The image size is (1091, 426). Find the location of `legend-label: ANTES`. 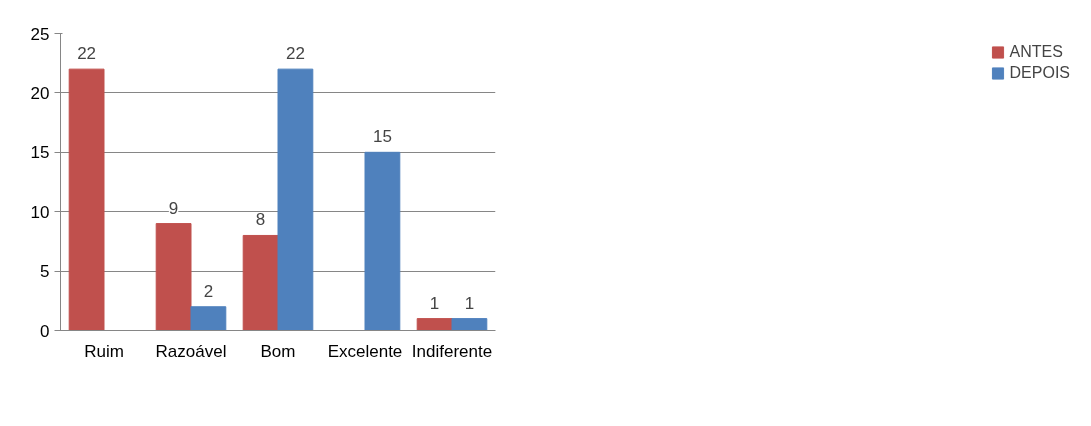

legend-label: ANTES is located at coordinates (1036, 52).